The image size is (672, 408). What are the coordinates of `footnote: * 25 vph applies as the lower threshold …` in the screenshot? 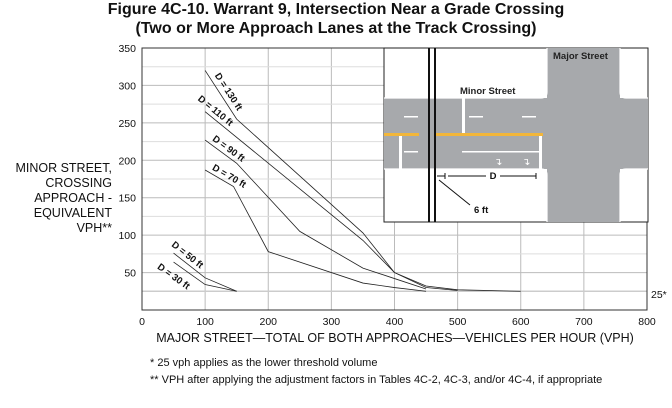 It's located at (264, 363).